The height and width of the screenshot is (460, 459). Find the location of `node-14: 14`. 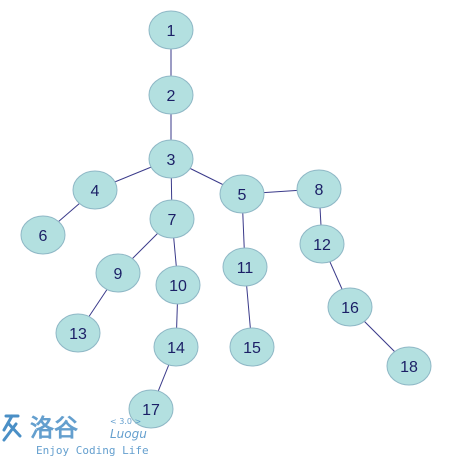

node-14: 14 is located at coordinates (176, 347).